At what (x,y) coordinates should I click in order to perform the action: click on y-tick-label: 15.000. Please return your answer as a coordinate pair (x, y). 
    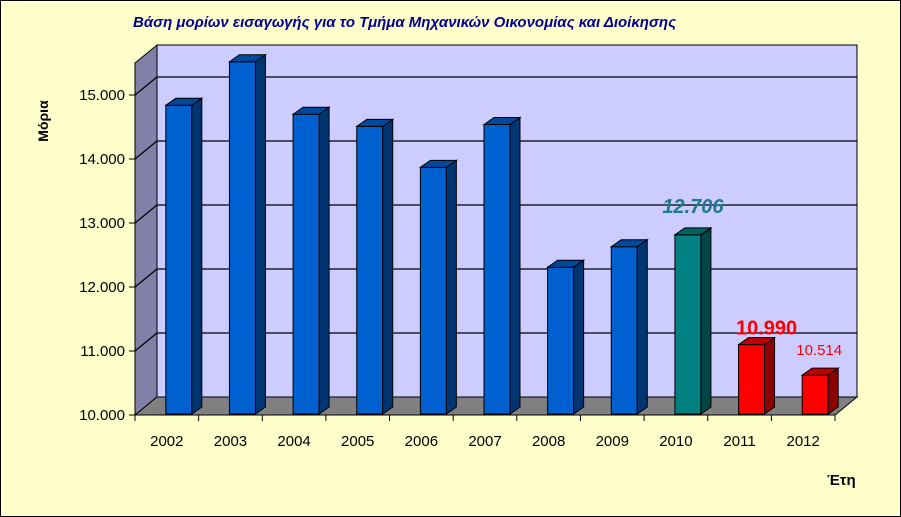
    Looking at the image, I should click on (102, 95).